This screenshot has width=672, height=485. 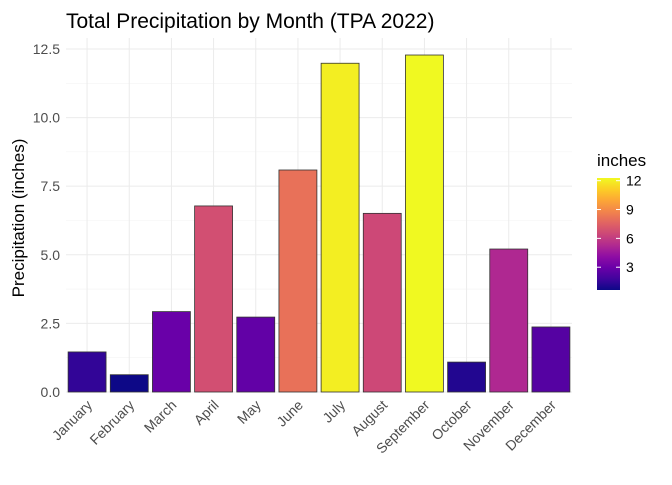 I want to click on legend-colorbar, so click(x=608, y=234).